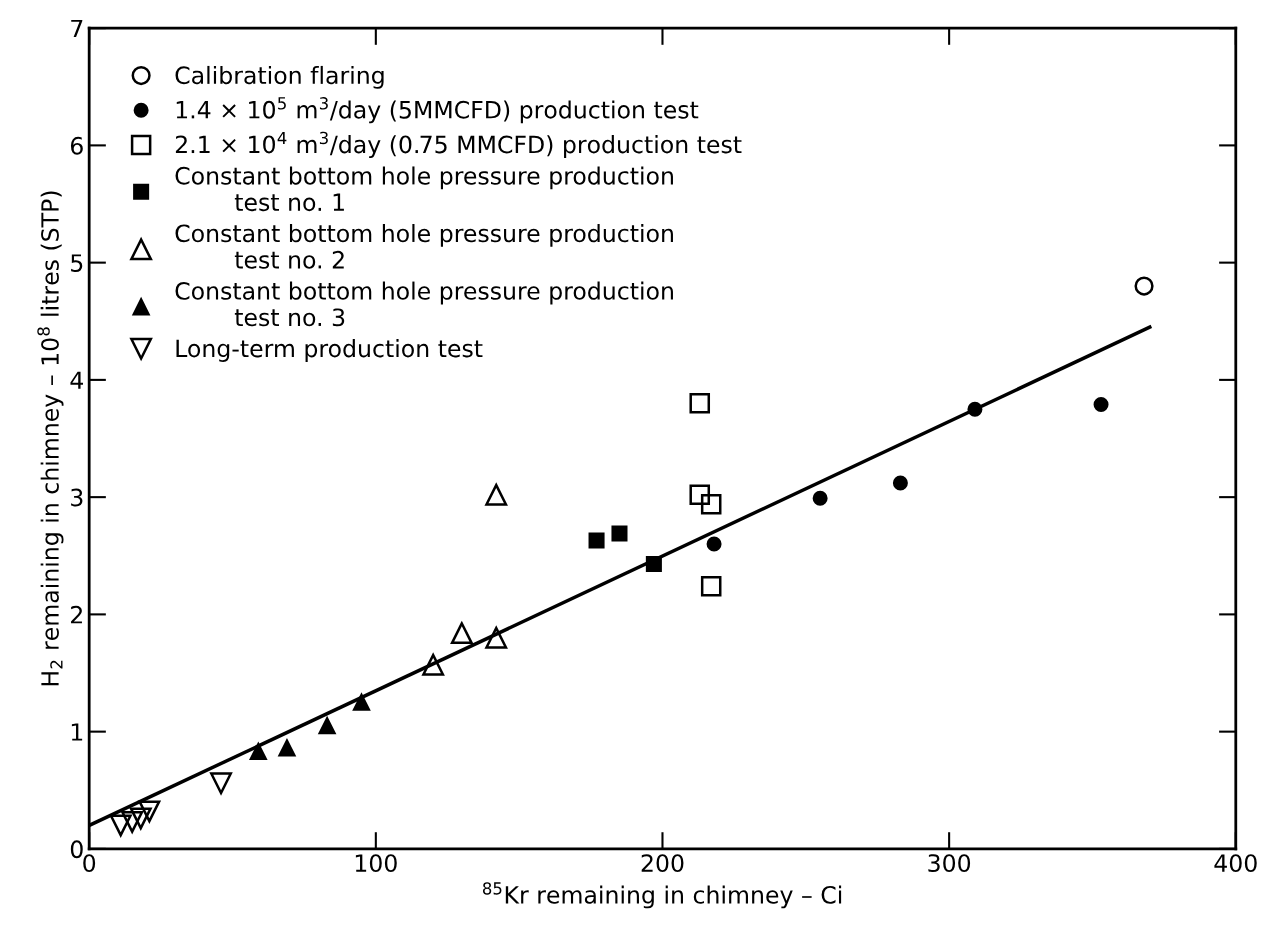 The image size is (1274, 938). What do you see at coordinates (376, 863) in the screenshot?
I see `x-tick-label: 100` at bounding box center [376, 863].